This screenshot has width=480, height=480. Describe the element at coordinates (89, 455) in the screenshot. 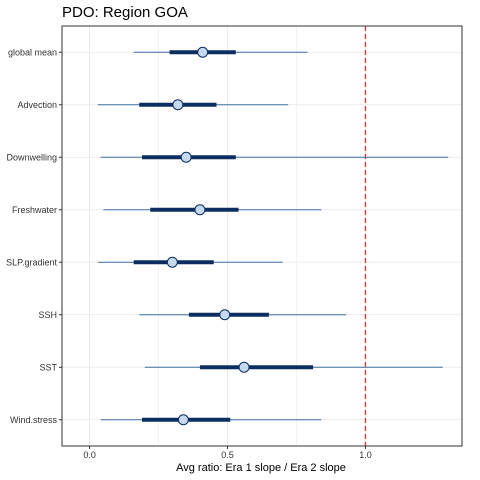

I see `x-tick-label: 0.0` at that location.